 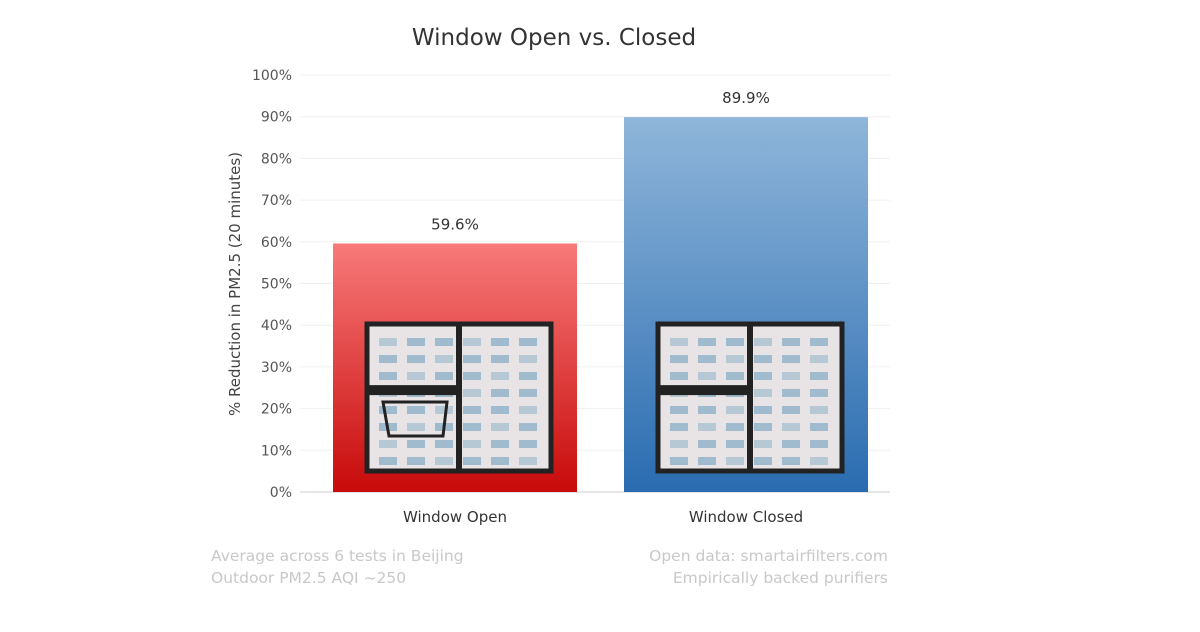 What do you see at coordinates (276, 451) in the screenshot?
I see `y-tick-label: 10%` at bounding box center [276, 451].